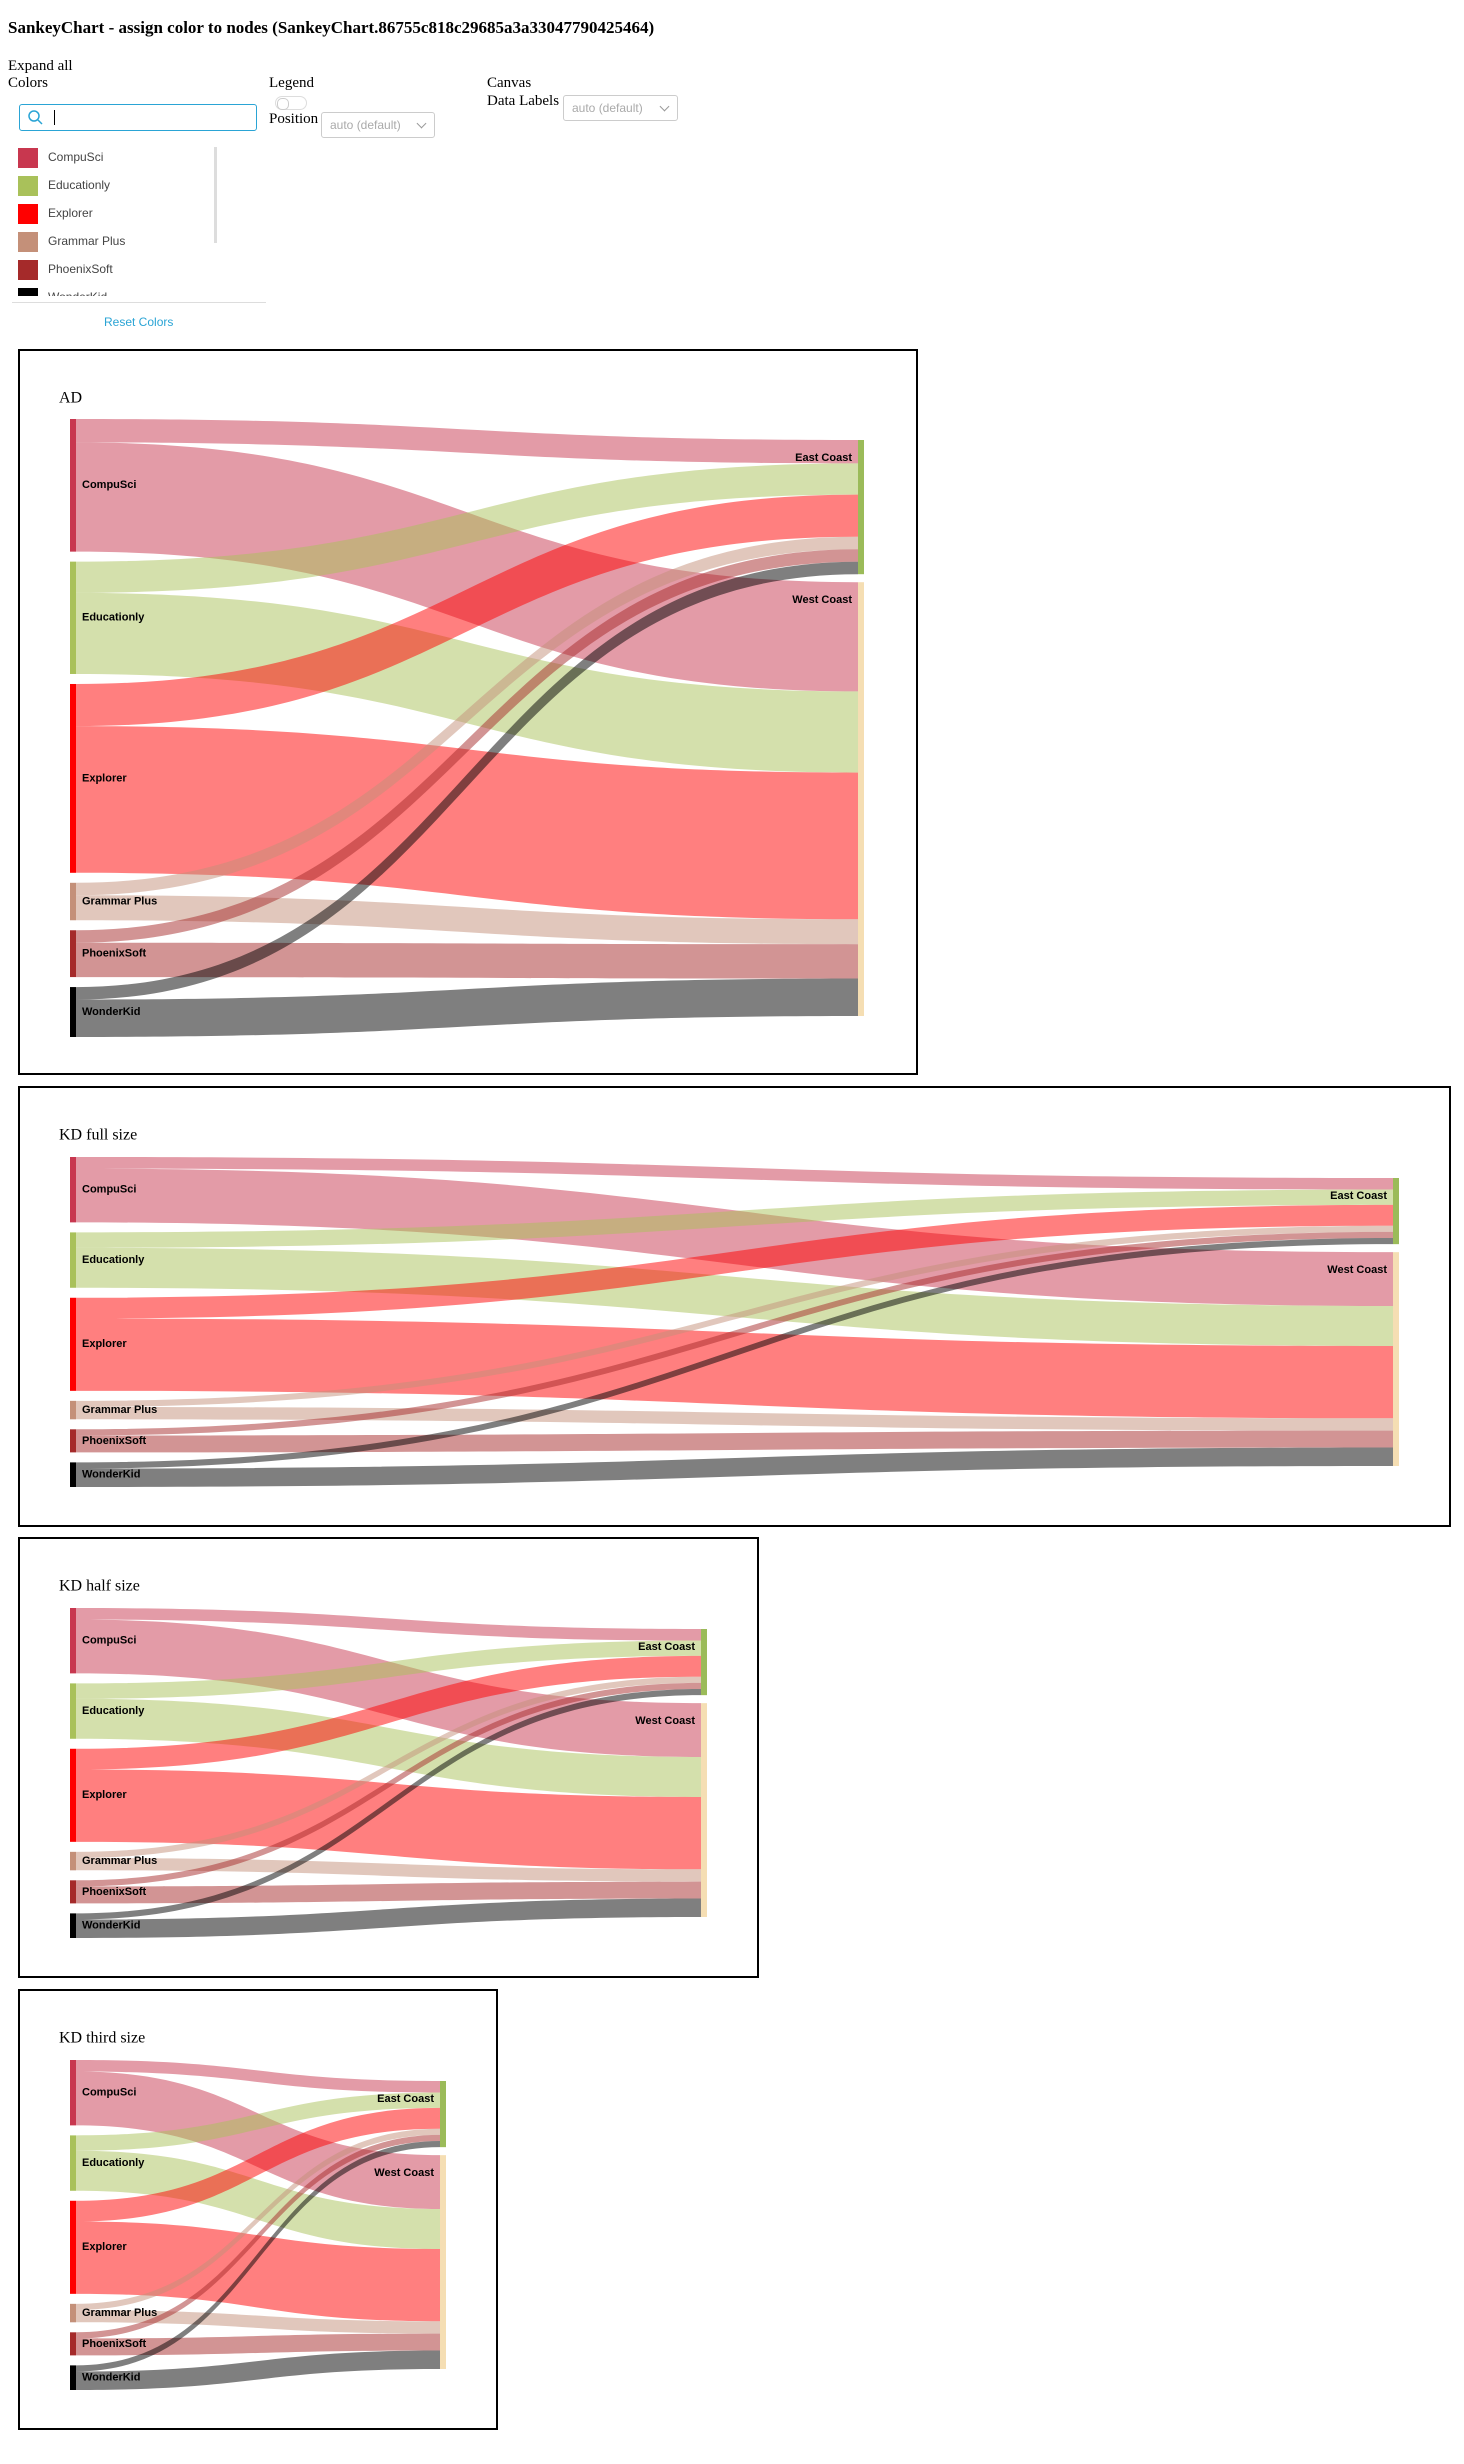  What do you see at coordinates (117, 158) in the screenshot?
I see `color-item: CompuSci` at bounding box center [117, 158].